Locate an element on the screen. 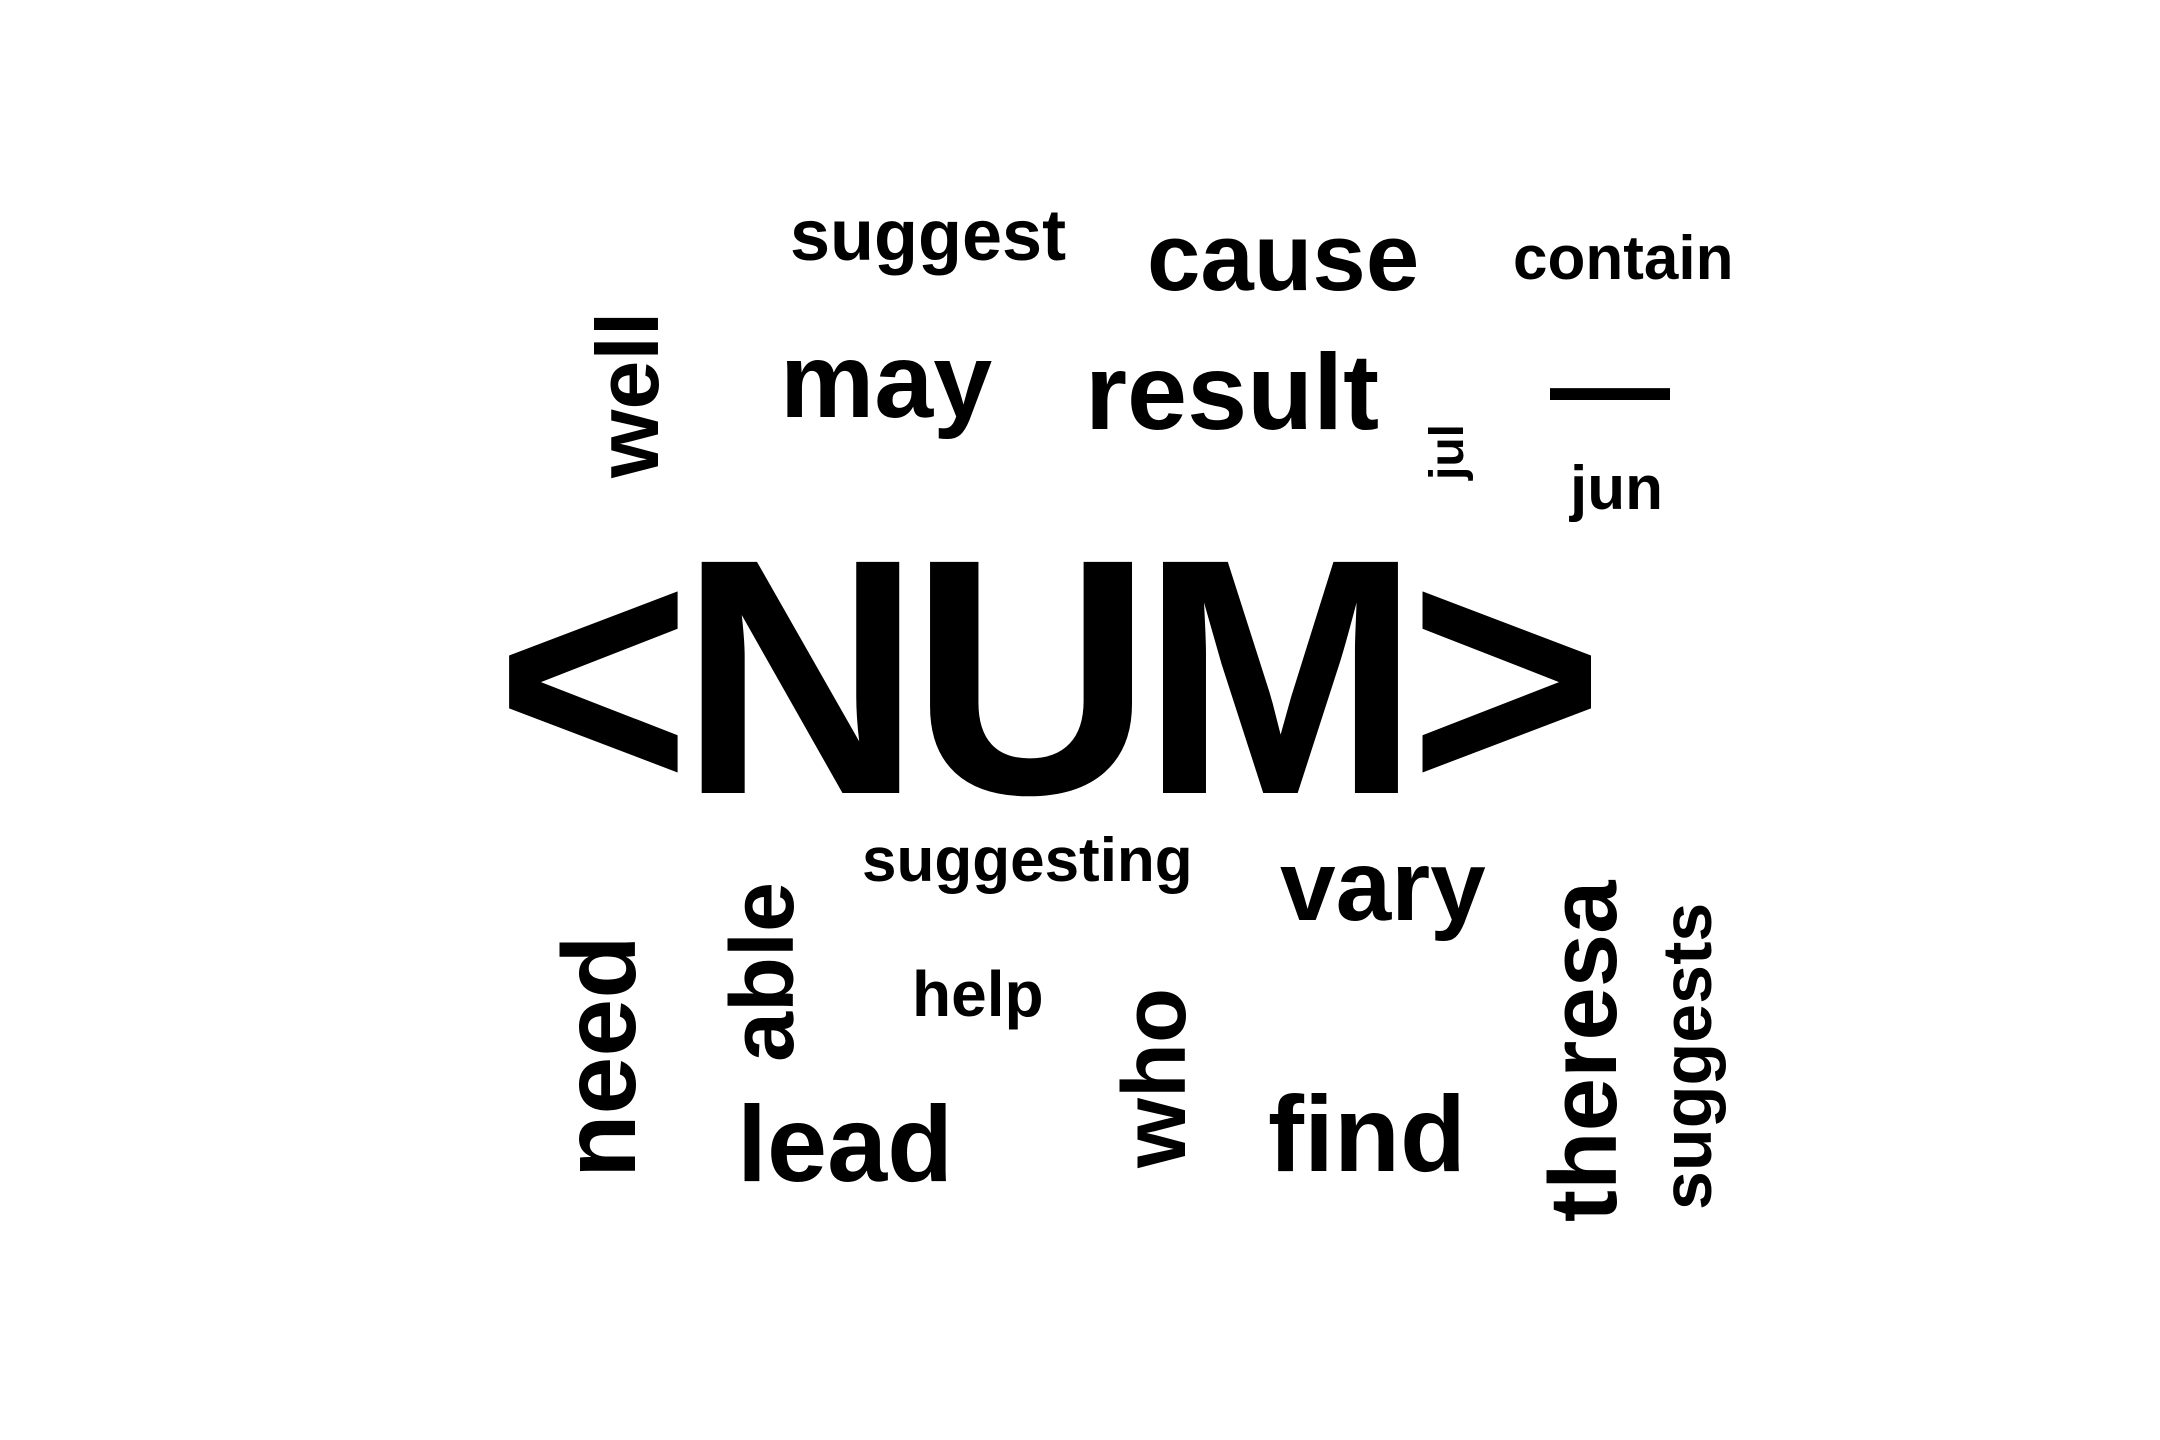  word-theresa: theresa is located at coordinates (1583, 1051).